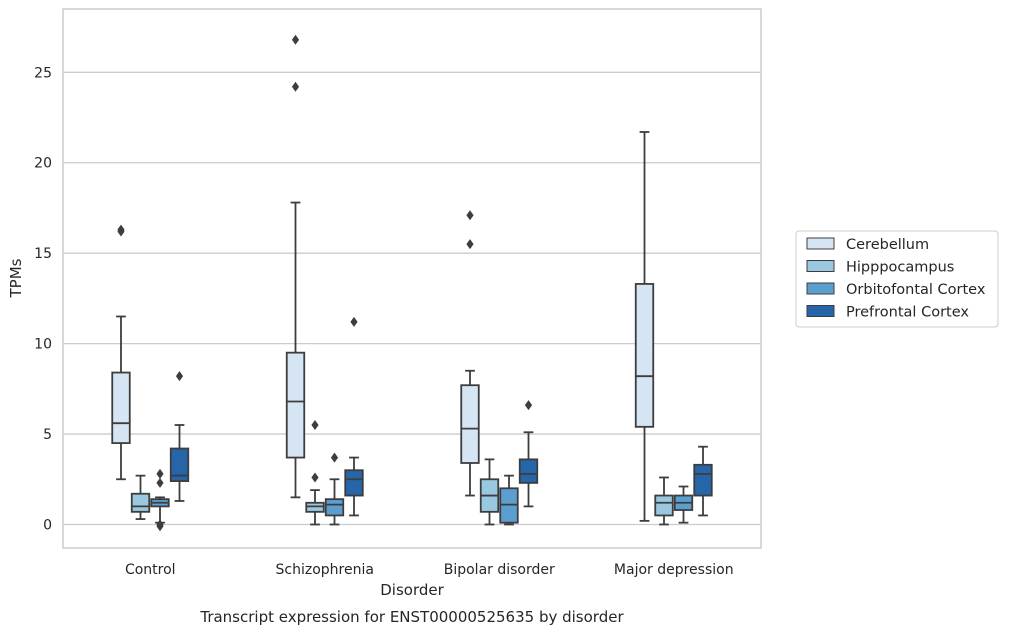  Describe the element at coordinates (674, 570) in the screenshot. I see `x-tick-label: Major depression` at that location.